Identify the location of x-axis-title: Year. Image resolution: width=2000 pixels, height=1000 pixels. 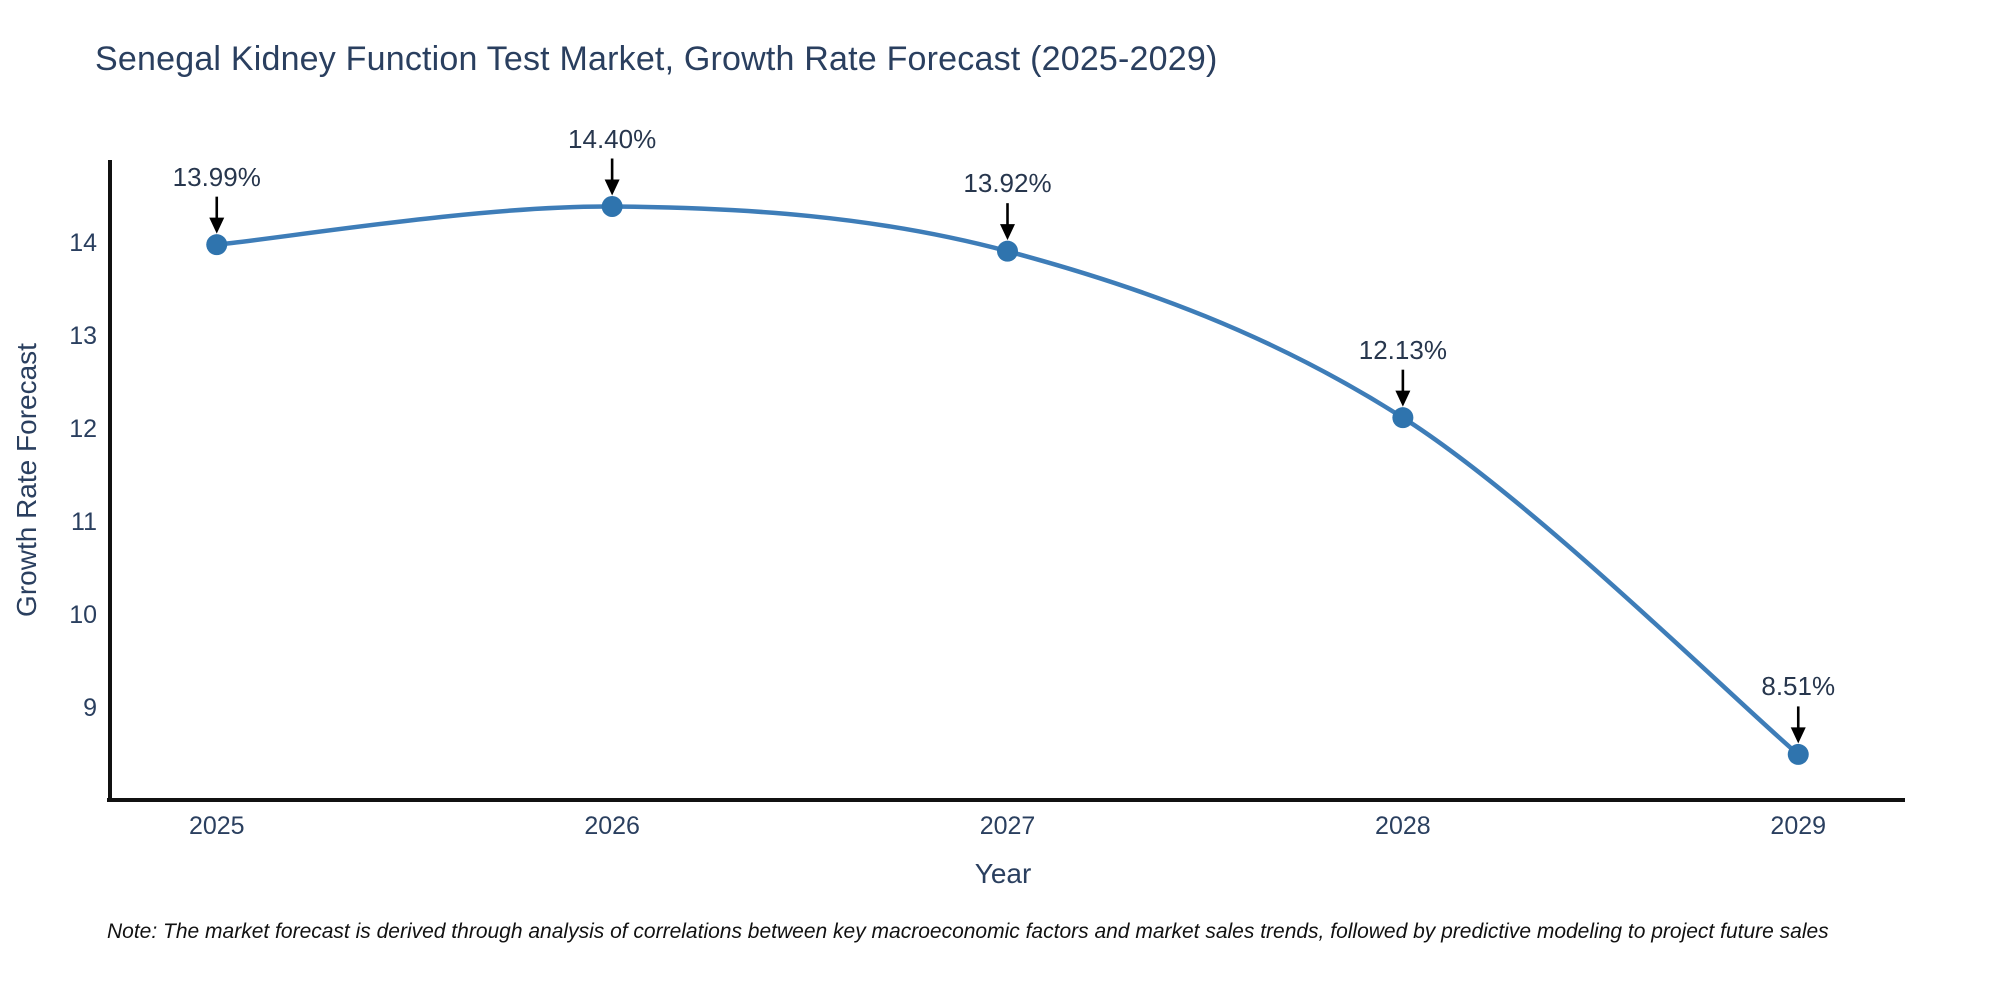
(1003, 873).